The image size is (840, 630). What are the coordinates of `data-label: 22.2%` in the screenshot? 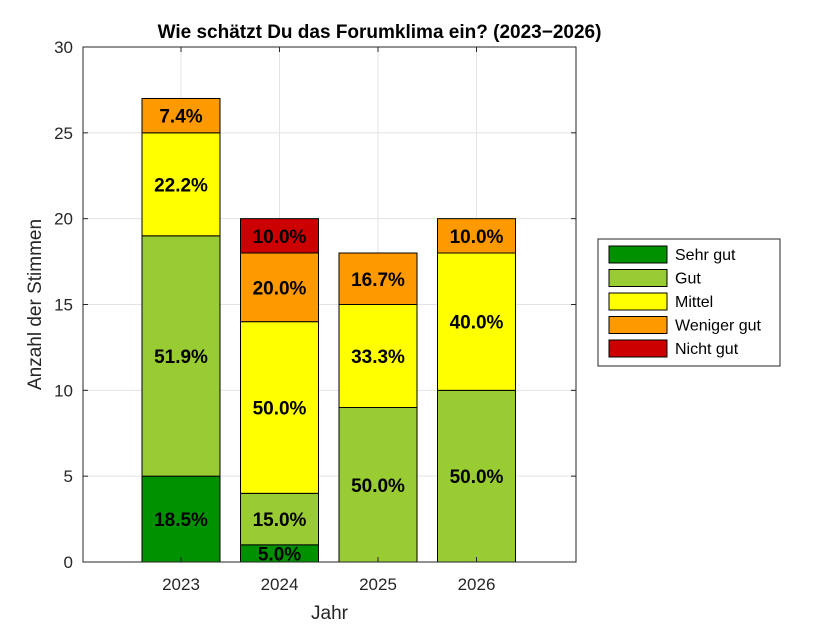 It's located at (181, 185).